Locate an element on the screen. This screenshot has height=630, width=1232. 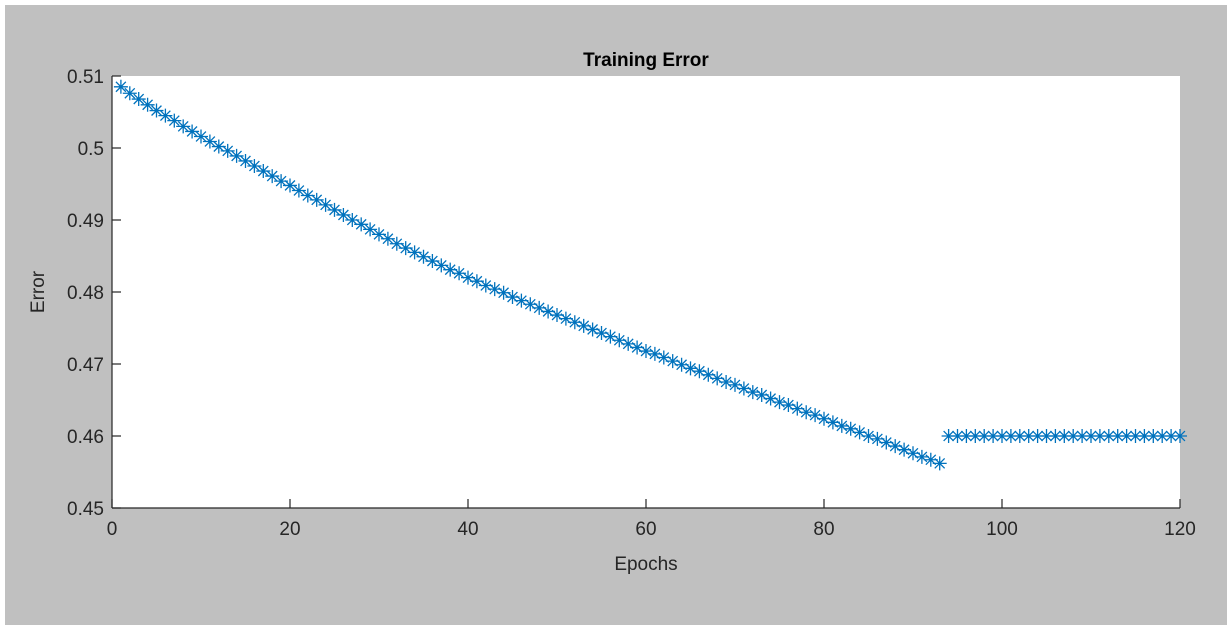
y-axis-ticks: 0.45 0.46 0.47 0.48 0.49 0.5 0.51 is located at coordinates (94, 293).